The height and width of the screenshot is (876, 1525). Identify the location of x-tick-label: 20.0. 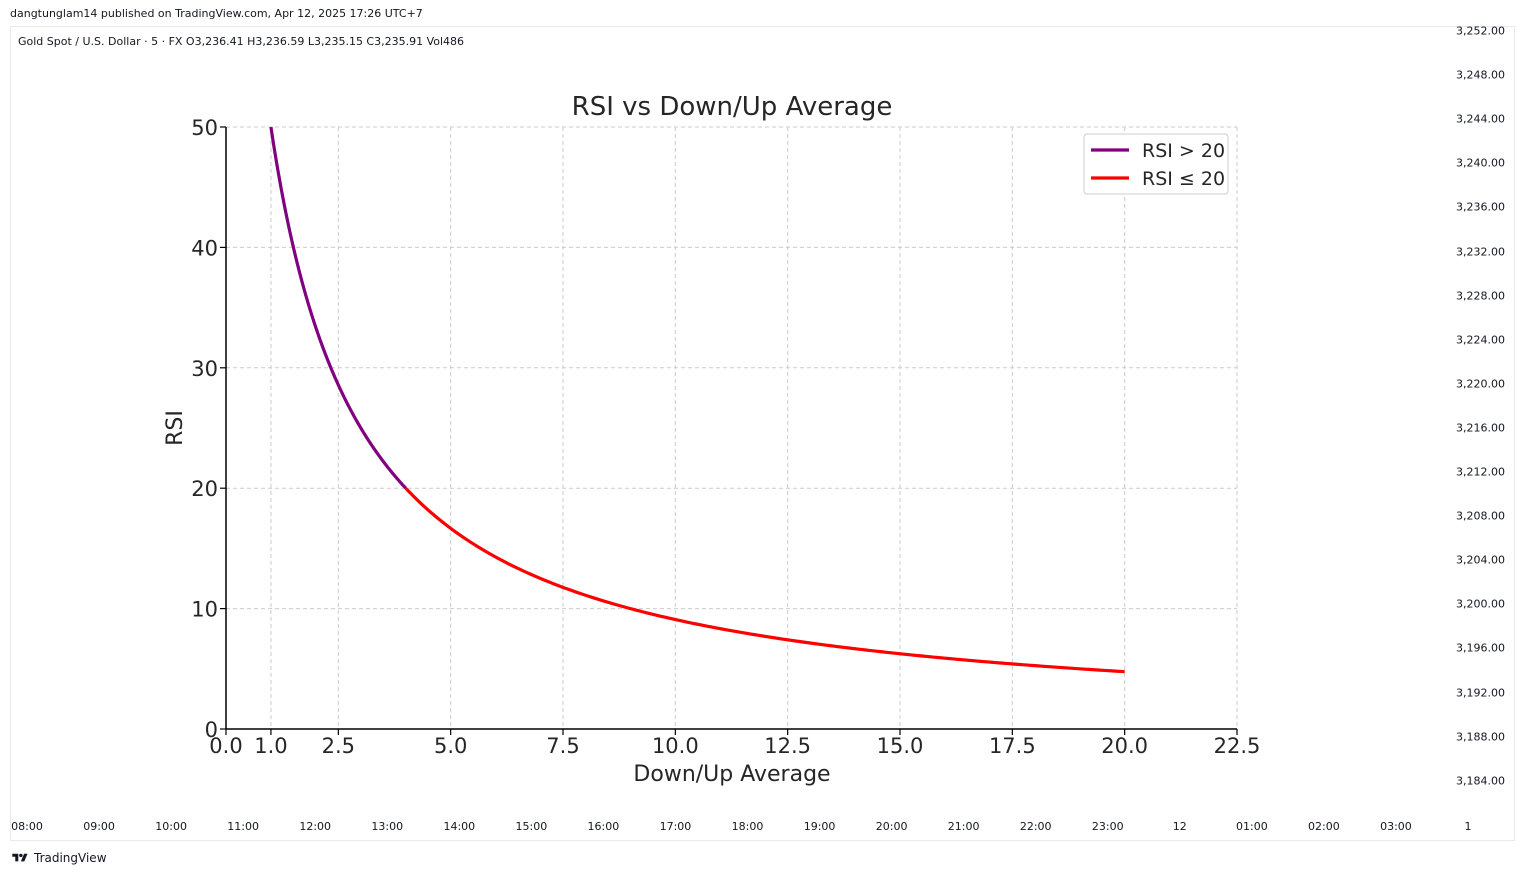
(1124, 746).